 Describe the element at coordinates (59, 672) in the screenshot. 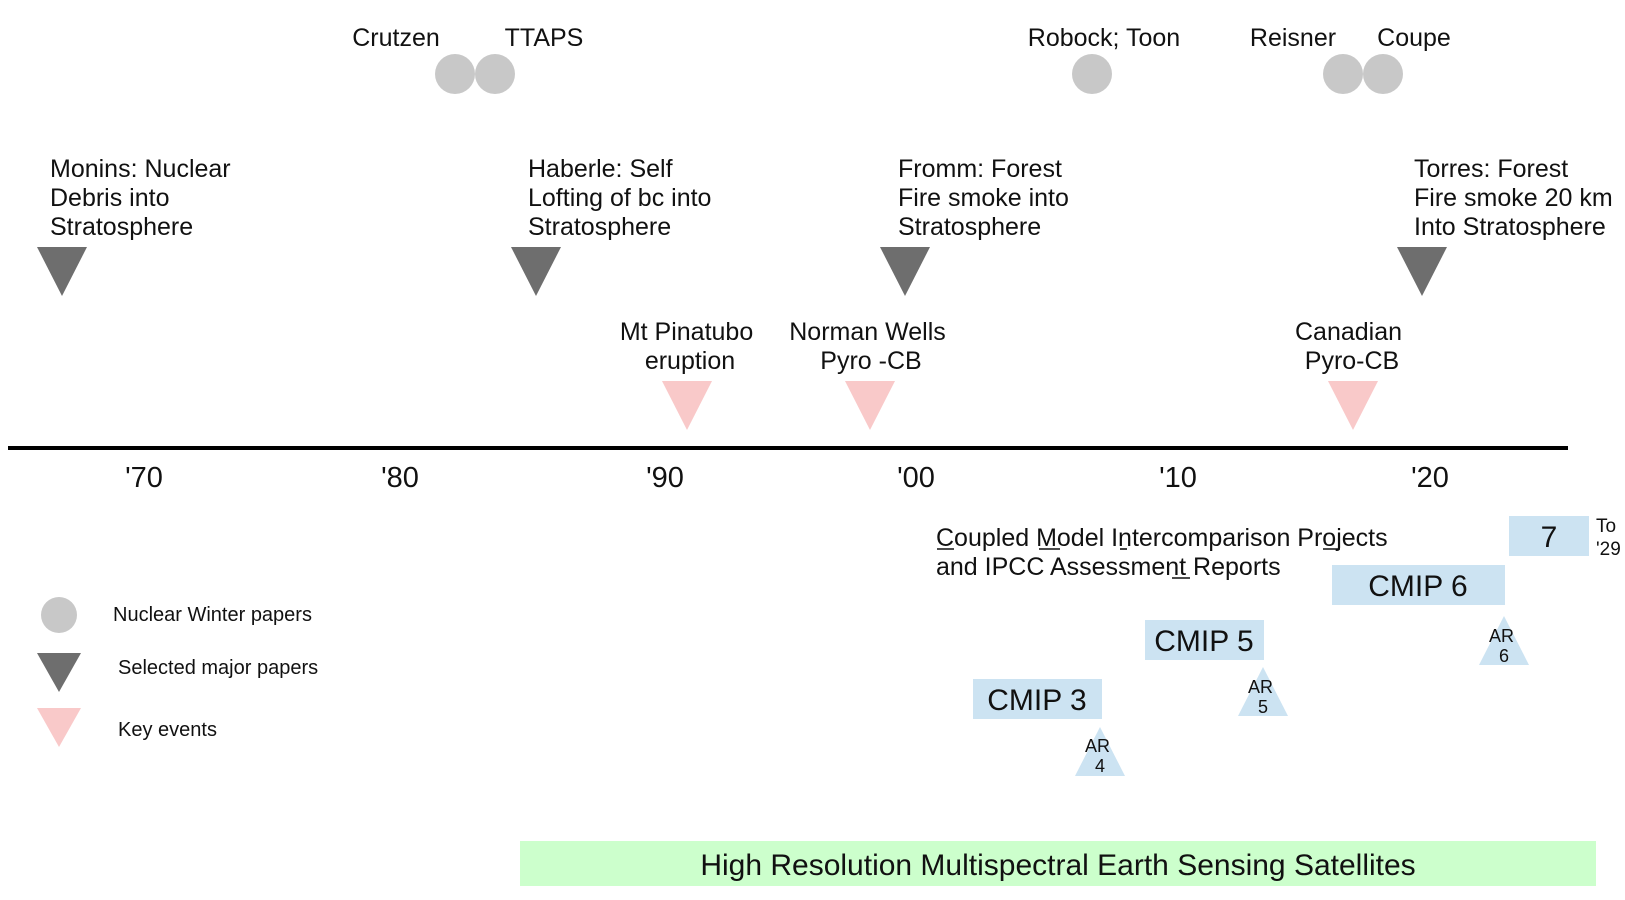

I see `legend-dark-triangle-icon` at that location.